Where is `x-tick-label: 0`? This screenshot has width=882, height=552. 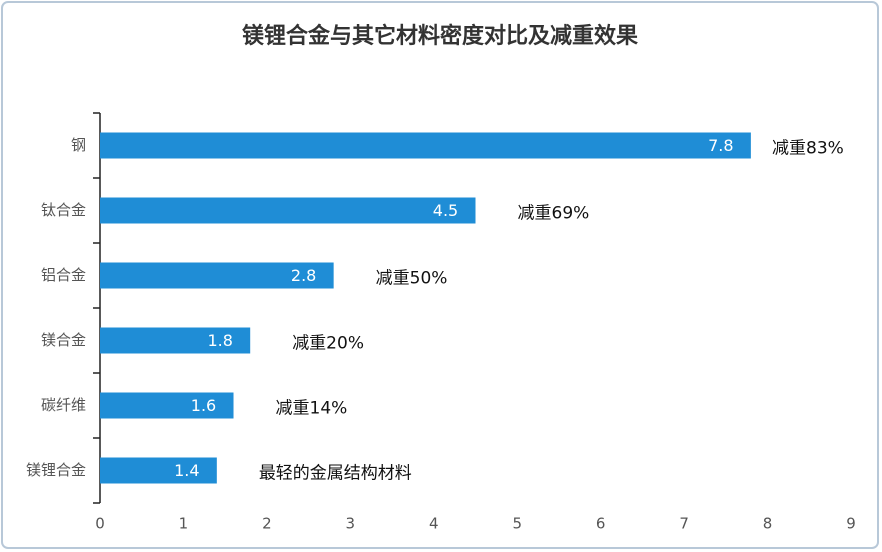
x-tick-label: 0 is located at coordinates (100, 524).